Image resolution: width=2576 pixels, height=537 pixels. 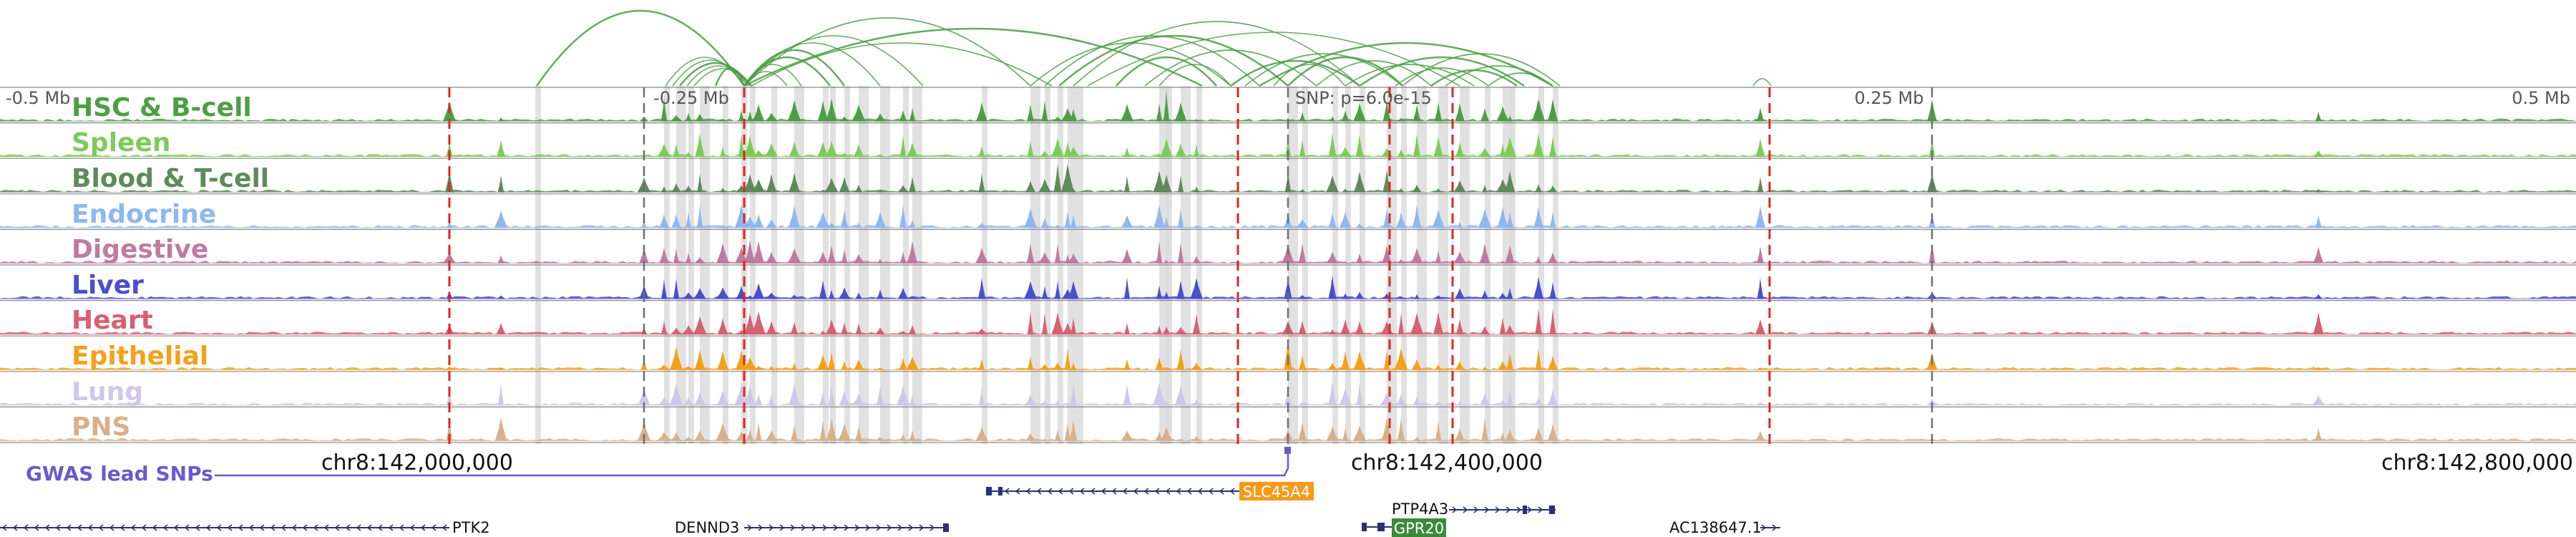 I want to click on strand-arrows, so click(x=224, y=527).